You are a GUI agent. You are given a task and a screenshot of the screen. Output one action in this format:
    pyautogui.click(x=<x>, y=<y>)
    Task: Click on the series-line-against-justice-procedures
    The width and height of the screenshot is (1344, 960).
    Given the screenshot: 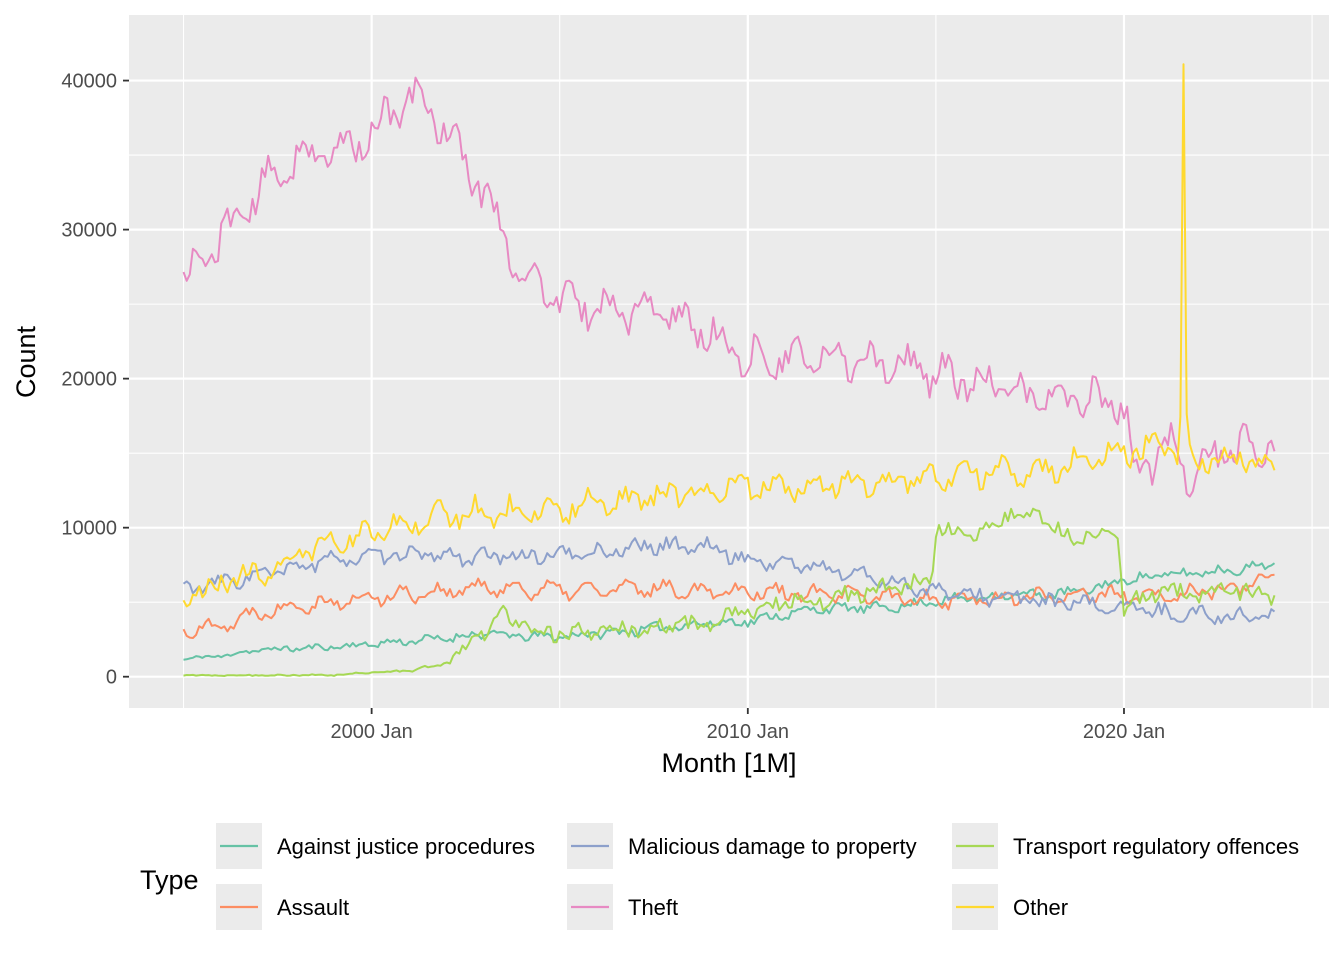 What is the action you would take?
    pyautogui.click(x=729, y=610)
    